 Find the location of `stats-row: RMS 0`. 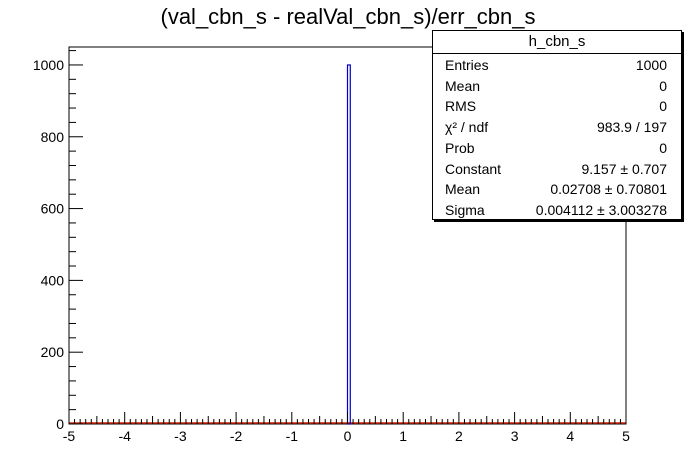

stats-row: RMS 0 is located at coordinates (557, 106).